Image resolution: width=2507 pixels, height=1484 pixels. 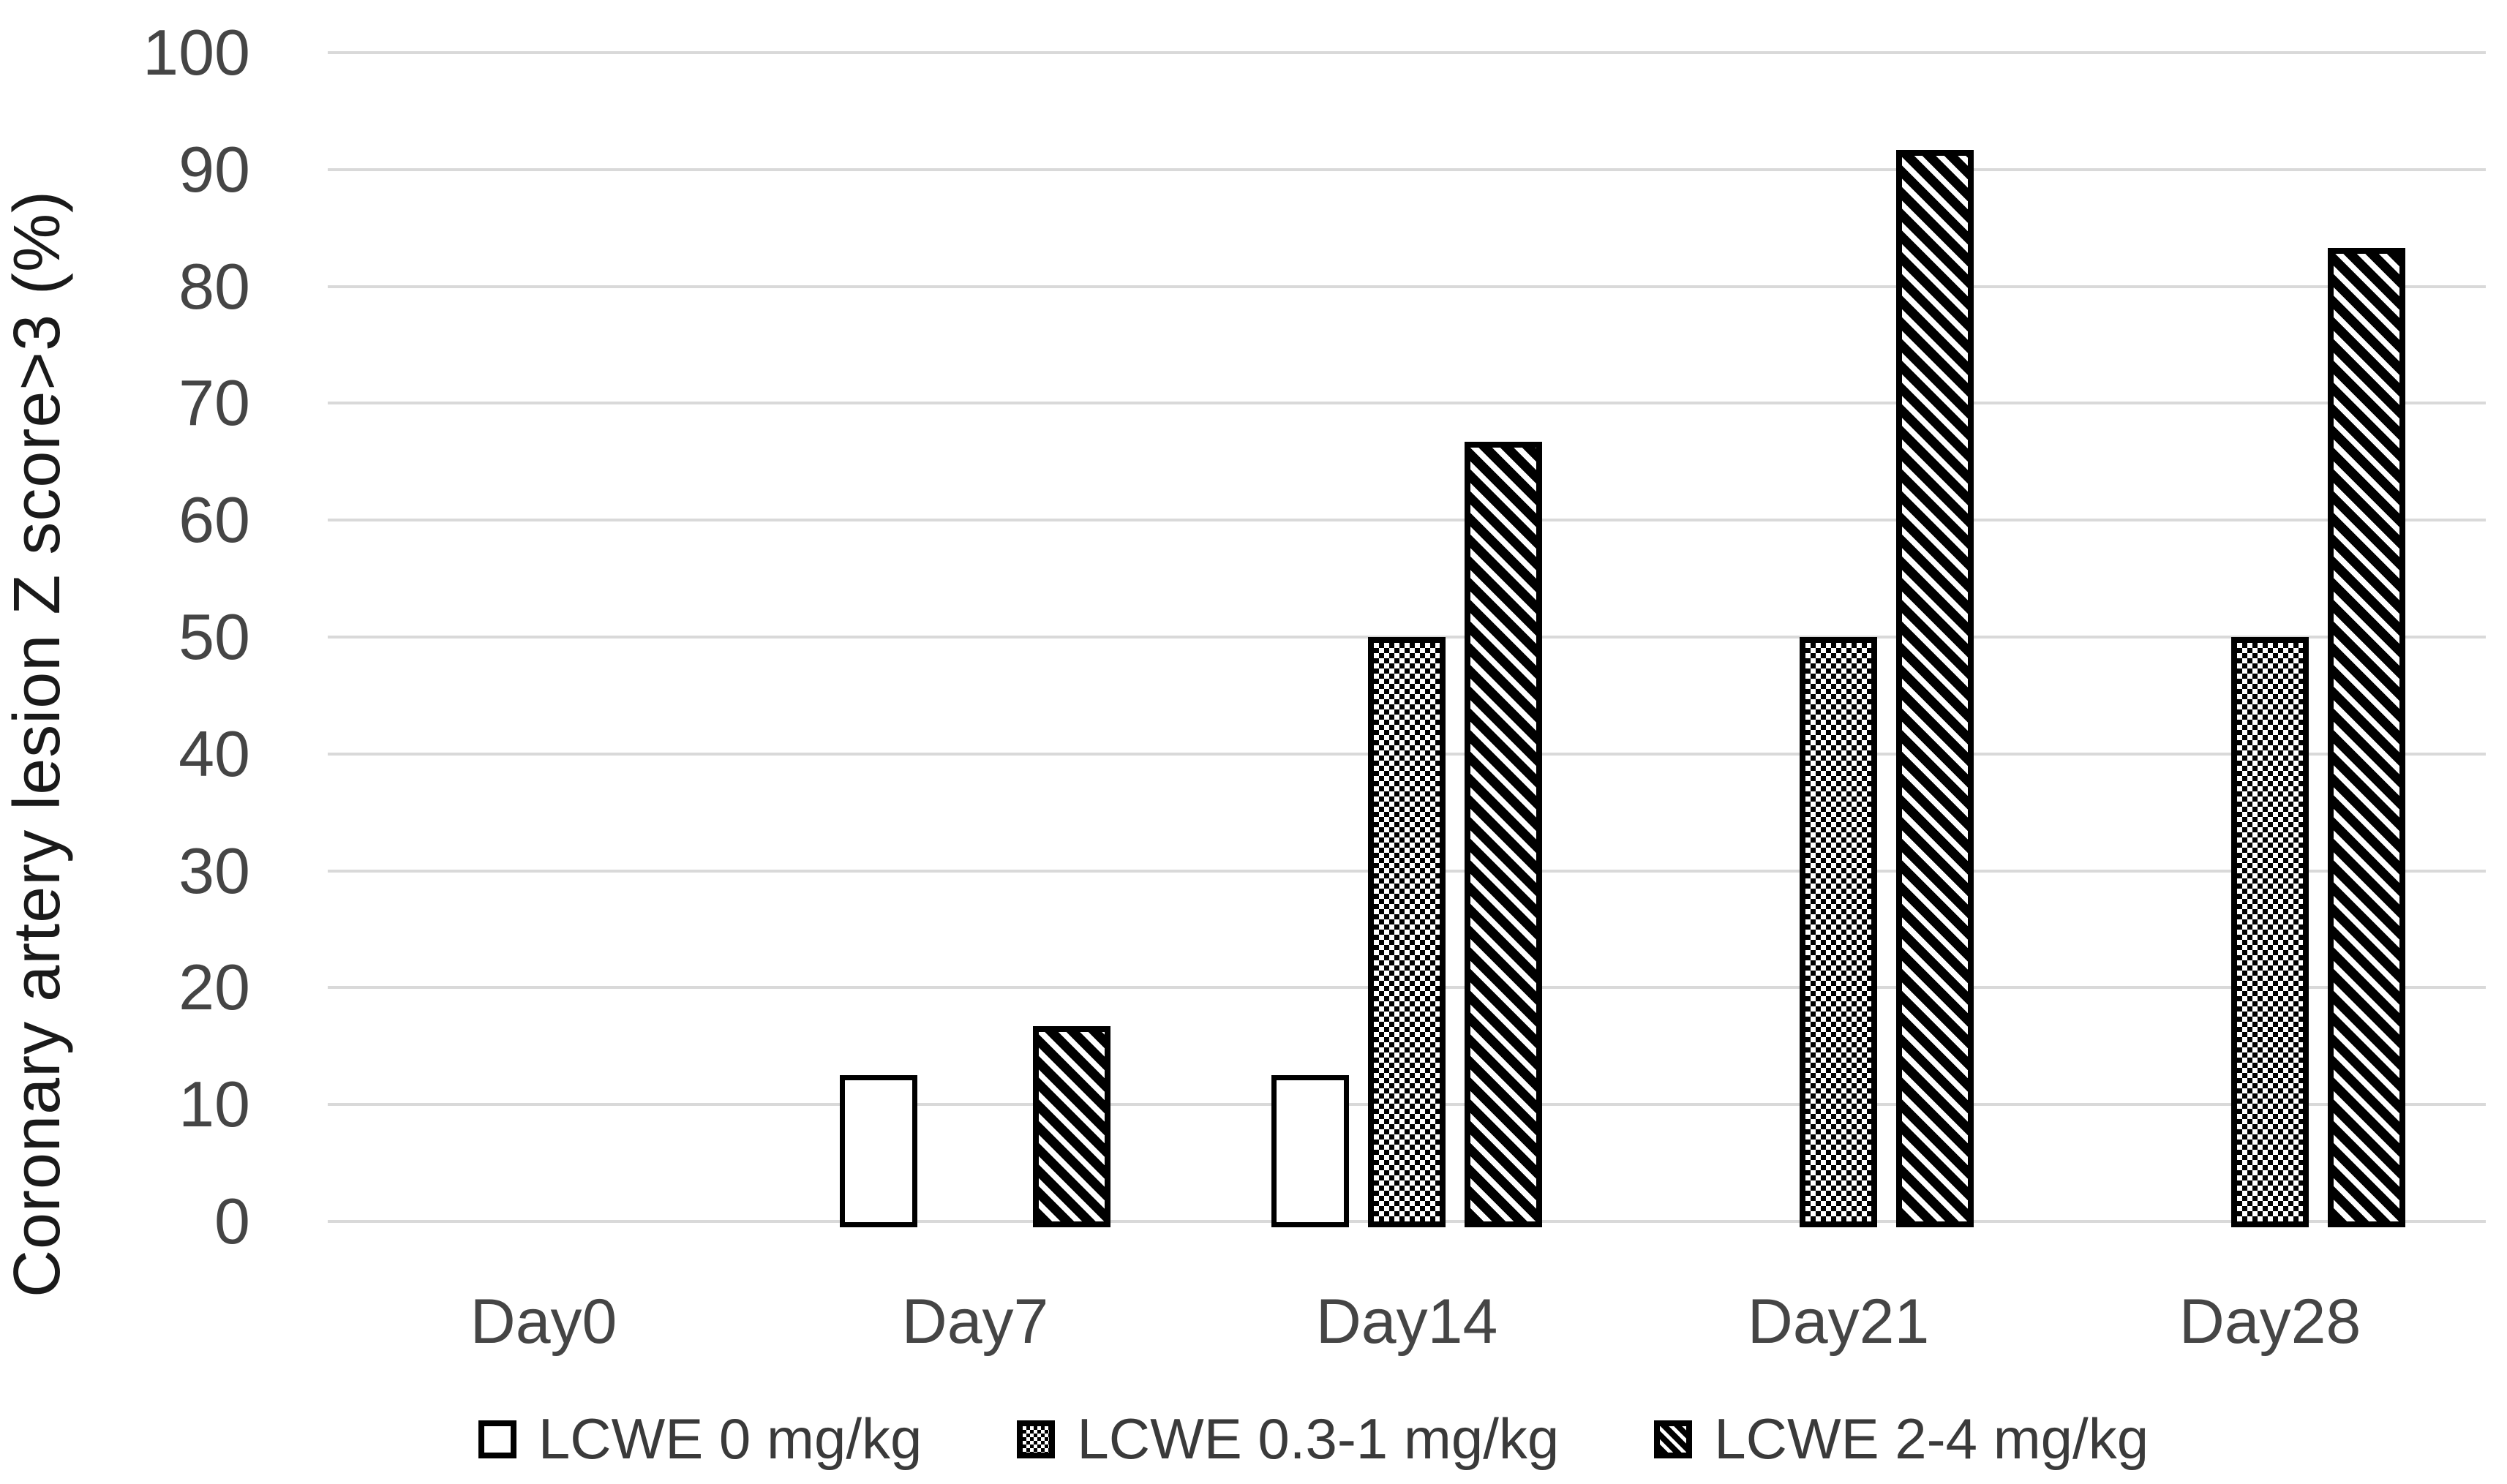 I want to click on legend-swatch-diagonal-hatch-icon, so click(x=1673, y=1439).